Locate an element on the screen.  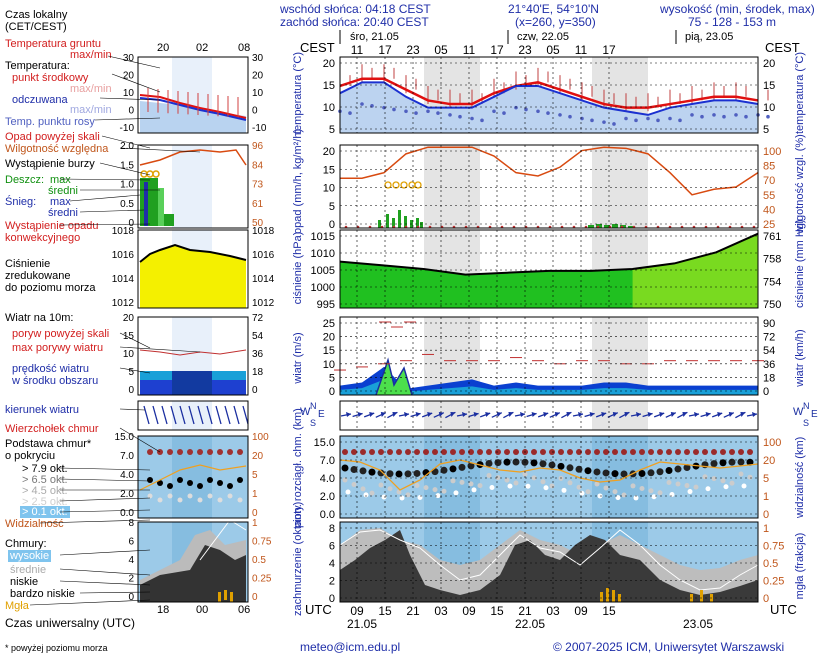
temp-line is located at coordinates (549, 93).